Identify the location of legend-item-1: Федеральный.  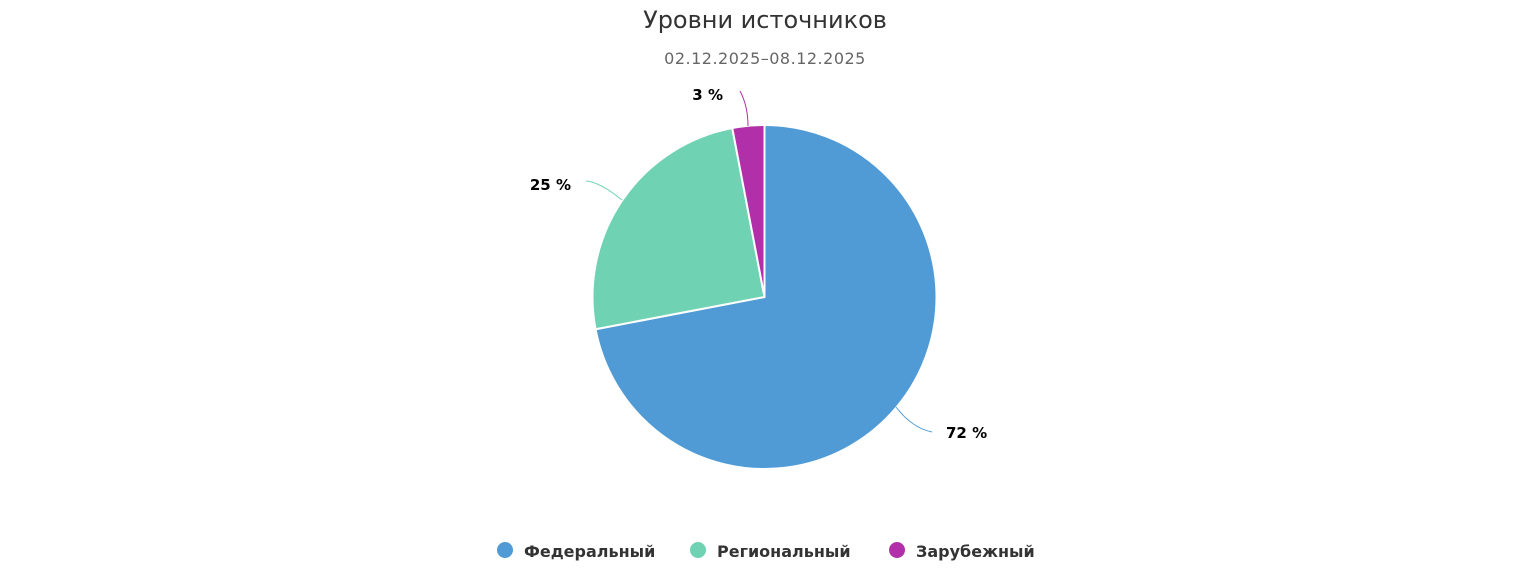
(576, 551).